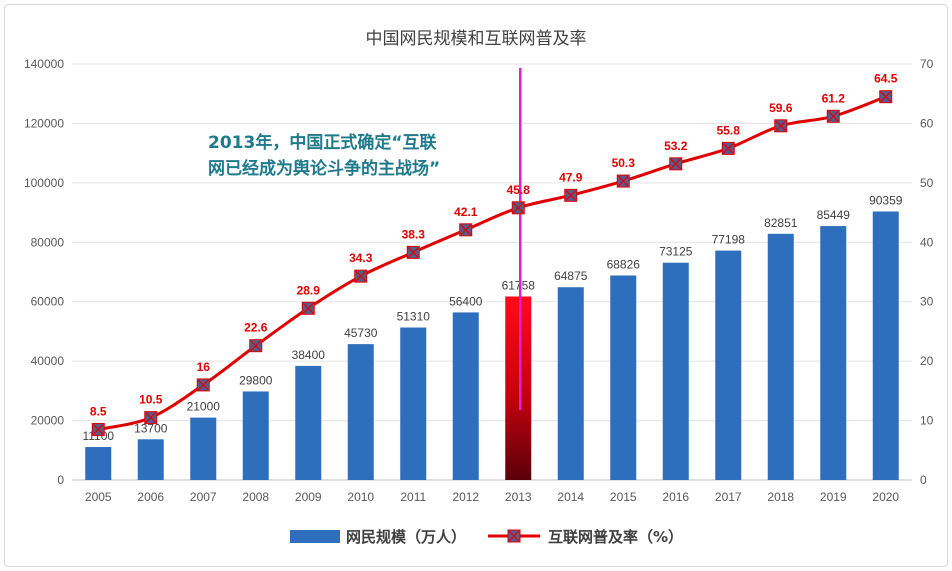 This screenshot has height=571, width=952. I want to click on bar-2013, so click(518, 388).